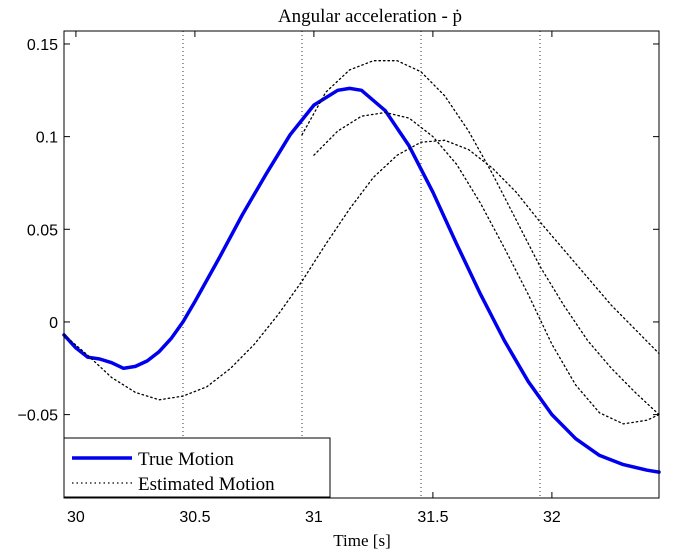  I want to click on x-axis-label: Time [s], so click(361, 540).